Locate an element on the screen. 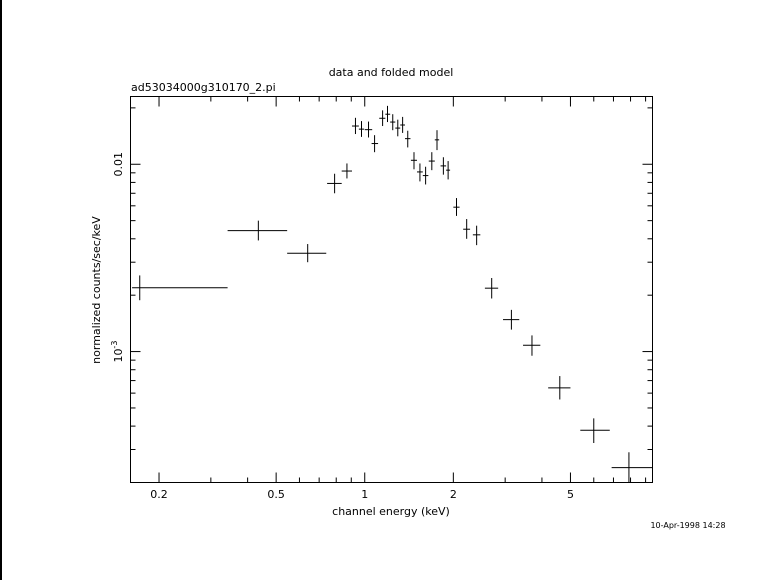 The width and height of the screenshot is (781, 585). y-tick-label: 0.01 is located at coordinates (118, 164).